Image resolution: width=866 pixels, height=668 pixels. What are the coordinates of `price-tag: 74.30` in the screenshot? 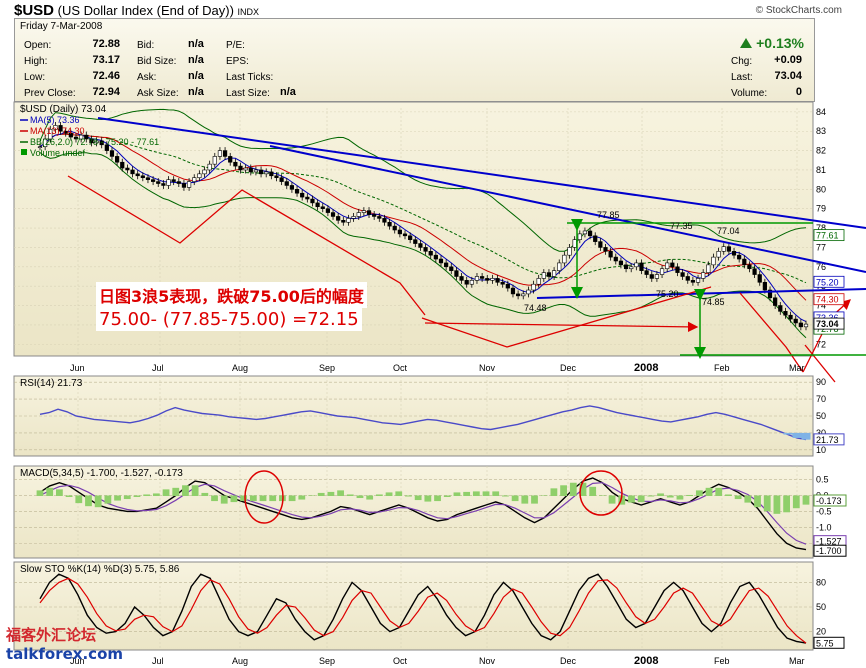 It's located at (829, 299).